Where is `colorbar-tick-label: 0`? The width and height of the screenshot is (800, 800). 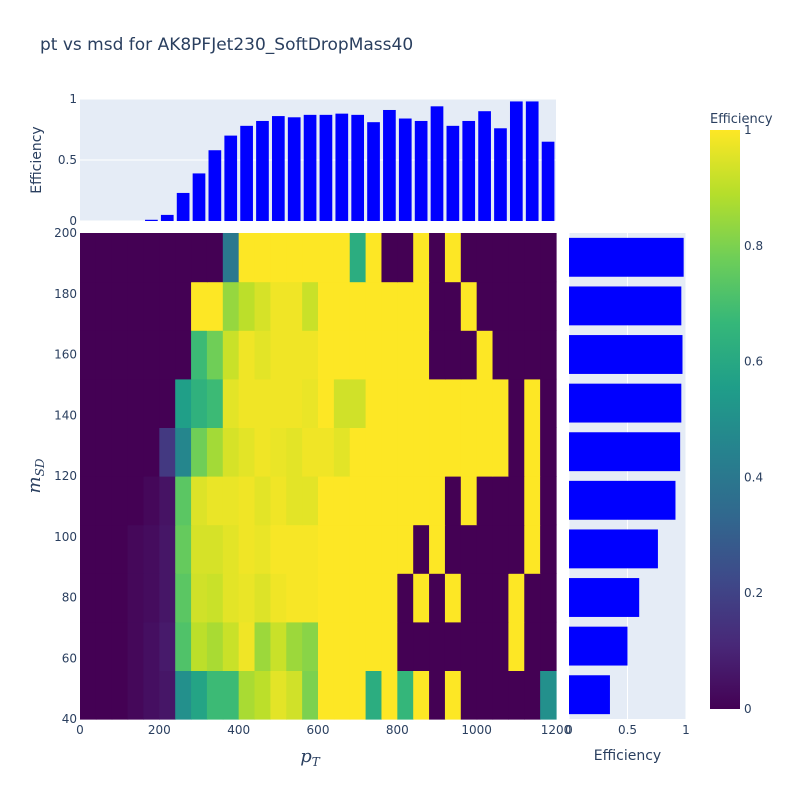
colorbar-tick-label: 0 is located at coordinates (748, 709).